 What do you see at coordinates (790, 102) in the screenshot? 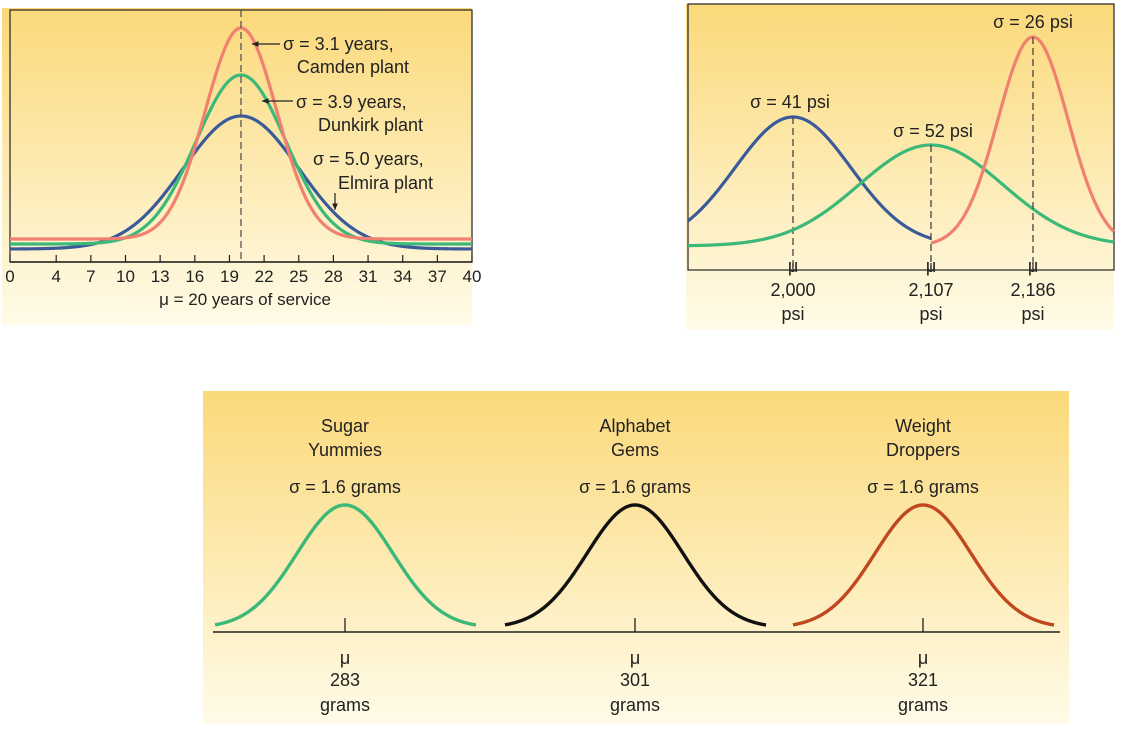
I see `sigma-label: σ = 41 psi` at bounding box center [790, 102].